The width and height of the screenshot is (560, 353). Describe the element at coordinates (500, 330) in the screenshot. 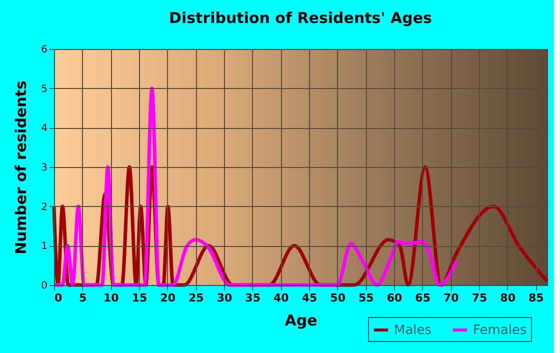

I see `legend-label: Females` at that location.